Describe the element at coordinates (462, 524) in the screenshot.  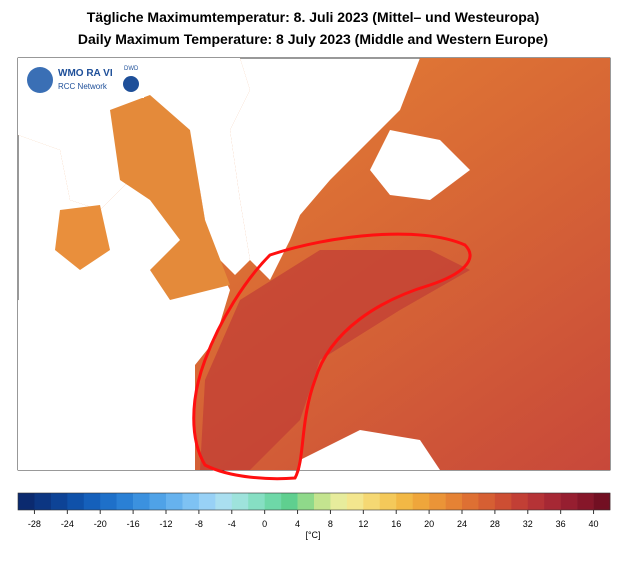
I see `colorbar-tick-label: 24` at that location.